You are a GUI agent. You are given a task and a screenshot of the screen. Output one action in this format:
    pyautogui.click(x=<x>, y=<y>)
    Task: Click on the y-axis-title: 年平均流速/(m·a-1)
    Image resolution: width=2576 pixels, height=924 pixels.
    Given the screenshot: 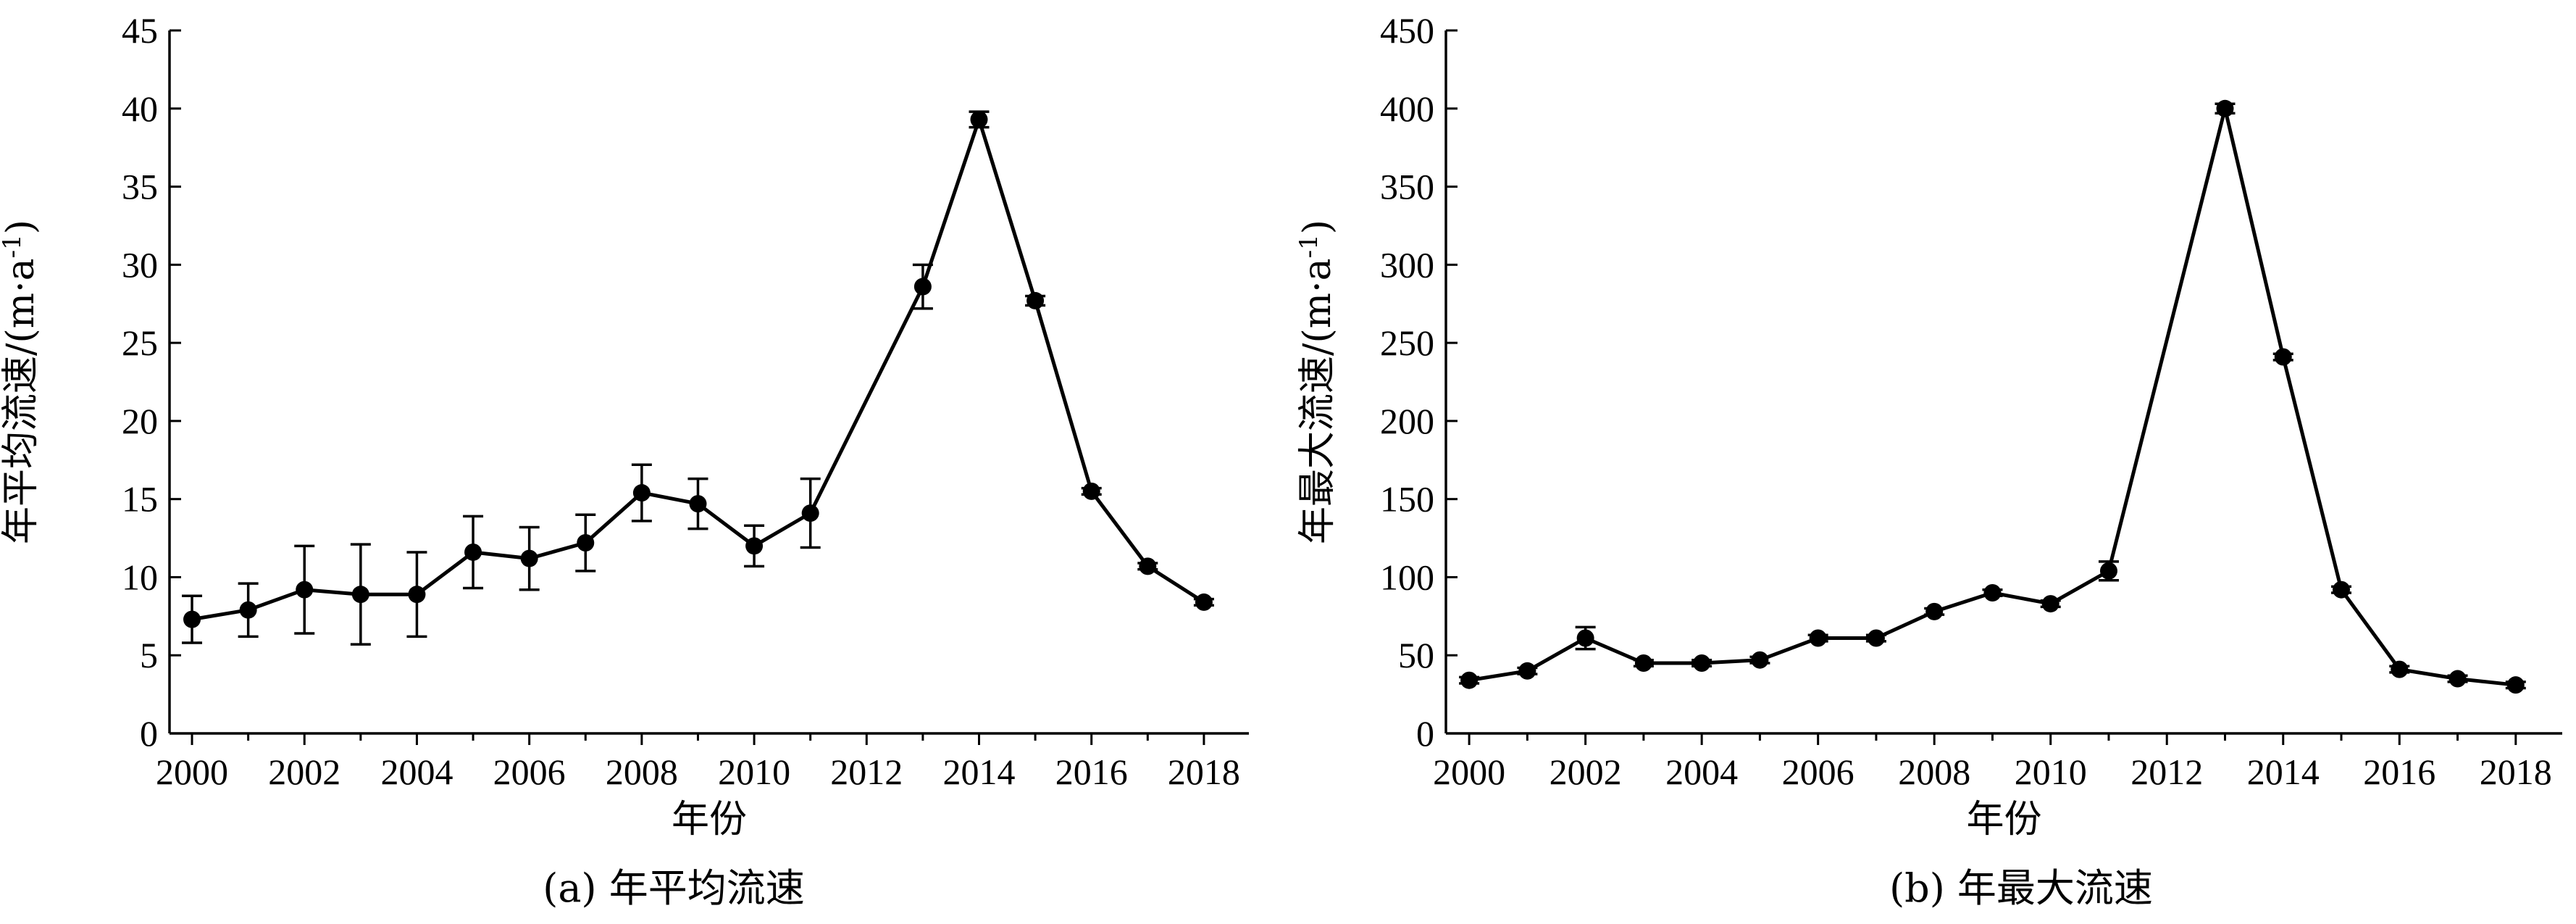 What is the action you would take?
    pyautogui.click(x=21, y=382)
    